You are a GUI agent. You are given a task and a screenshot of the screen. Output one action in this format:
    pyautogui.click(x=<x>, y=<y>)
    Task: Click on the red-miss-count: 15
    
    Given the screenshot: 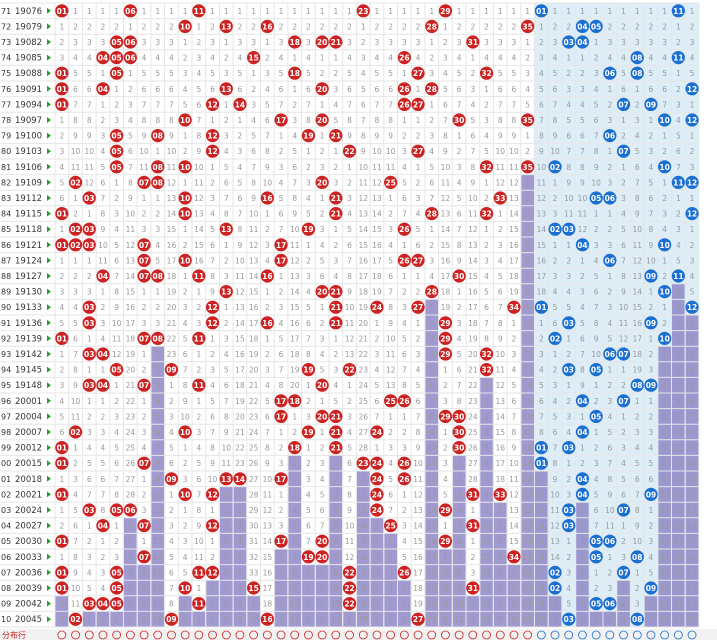 What is the action you would take?
    pyautogui.click(x=446, y=245)
    